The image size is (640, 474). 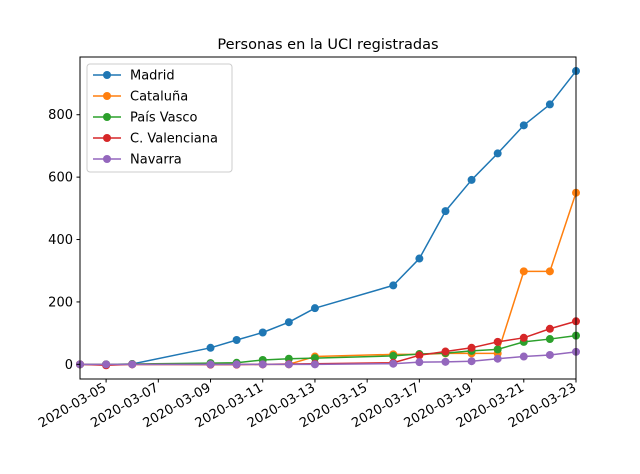 I want to click on legend-item: C. Valenciana, so click(x=155, y=139).